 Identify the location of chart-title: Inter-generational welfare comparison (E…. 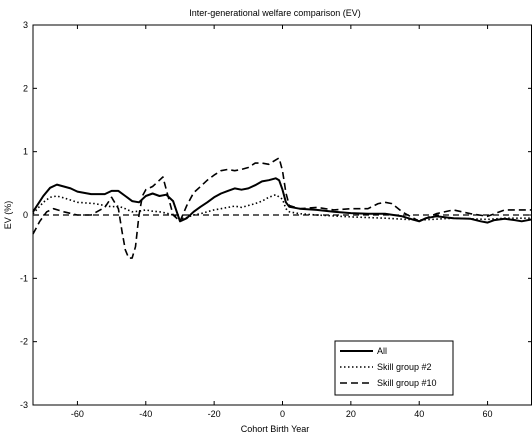
(275, 13).